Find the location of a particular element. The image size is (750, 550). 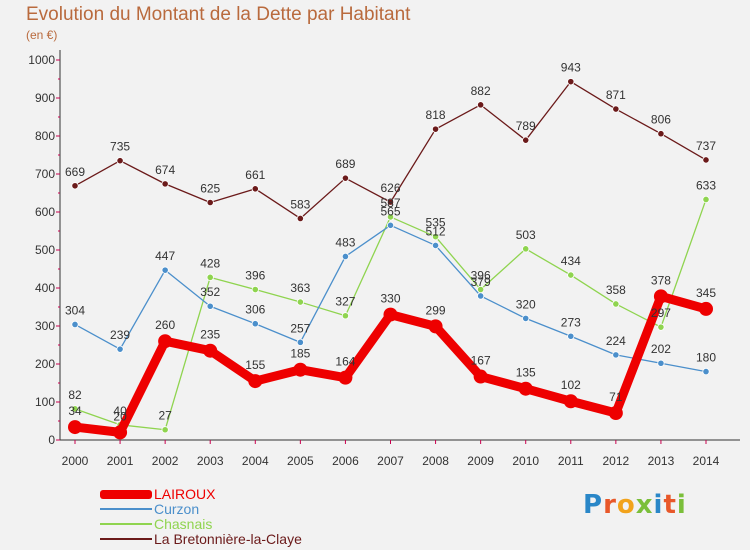

data-label: 625 is located at coordinates (210, 189).